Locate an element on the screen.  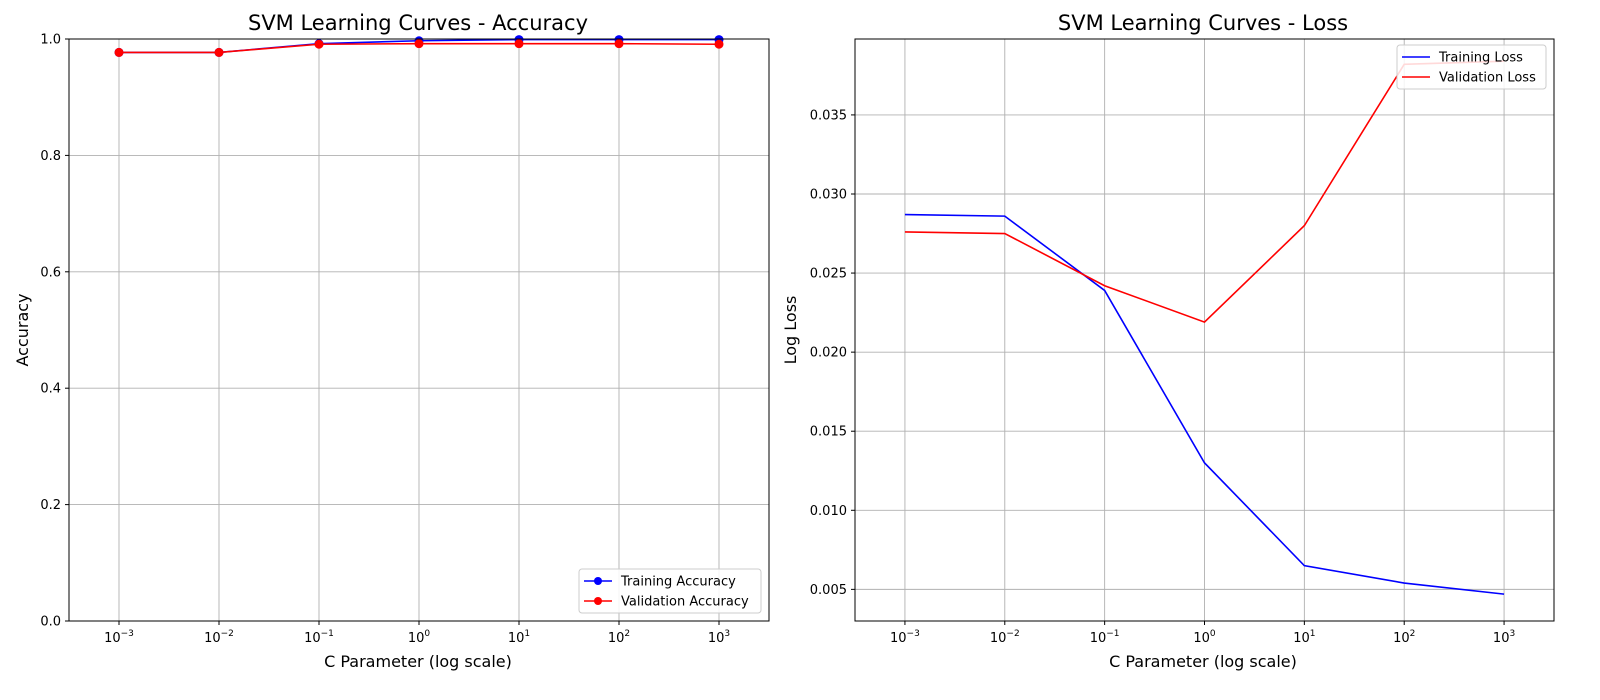
y-tick-label: 0.6 is located at coordinates (50, 272).